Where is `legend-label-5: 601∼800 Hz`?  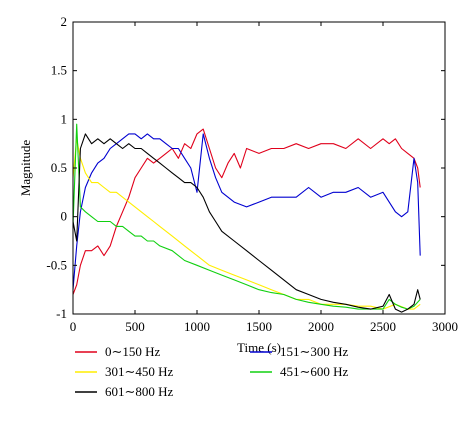
legend-label-5: 601∼800 Hz is located at coordinates (139, 391).